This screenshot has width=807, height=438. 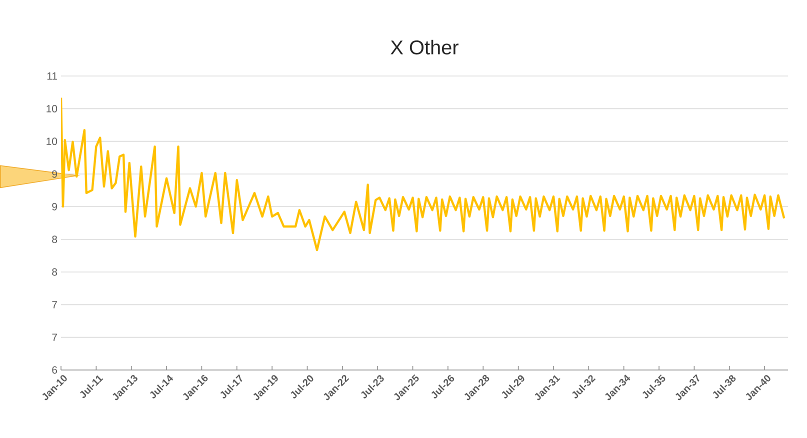 What do you see at coordinates (55, 370) in the screenshot?
I see `y-tick-label: 6` at bounding box center [55, 370].